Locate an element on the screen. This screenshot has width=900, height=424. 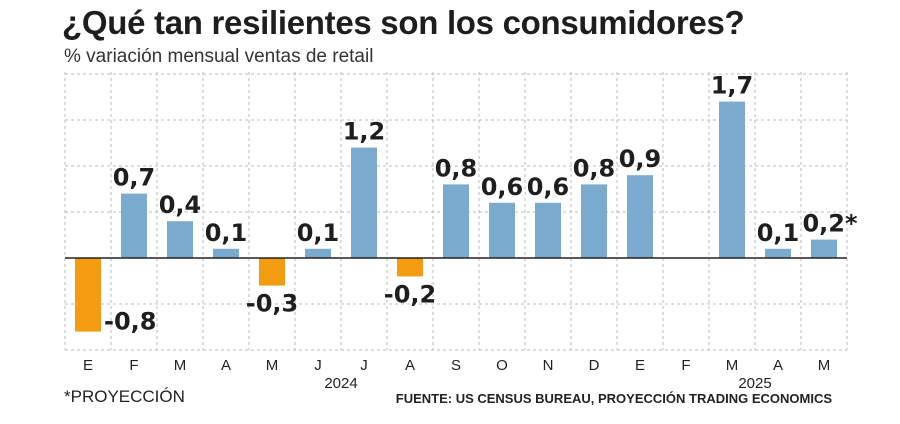
month-label: N is located at coordinates (548, 365).